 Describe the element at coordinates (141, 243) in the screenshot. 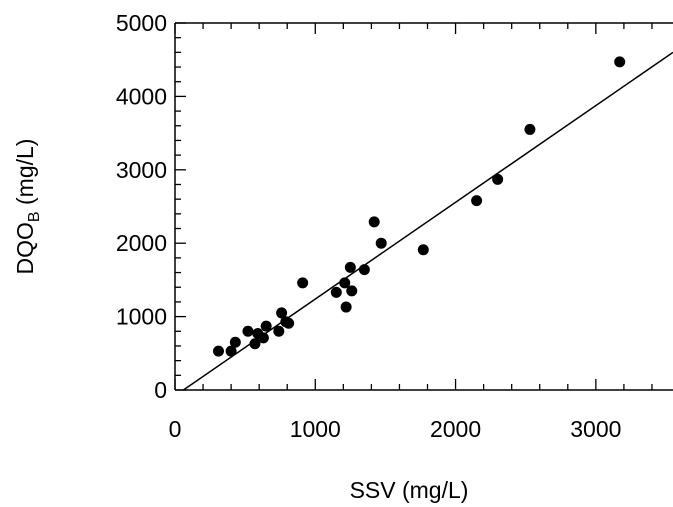

I see `y-tick-label: 2000` at that location.